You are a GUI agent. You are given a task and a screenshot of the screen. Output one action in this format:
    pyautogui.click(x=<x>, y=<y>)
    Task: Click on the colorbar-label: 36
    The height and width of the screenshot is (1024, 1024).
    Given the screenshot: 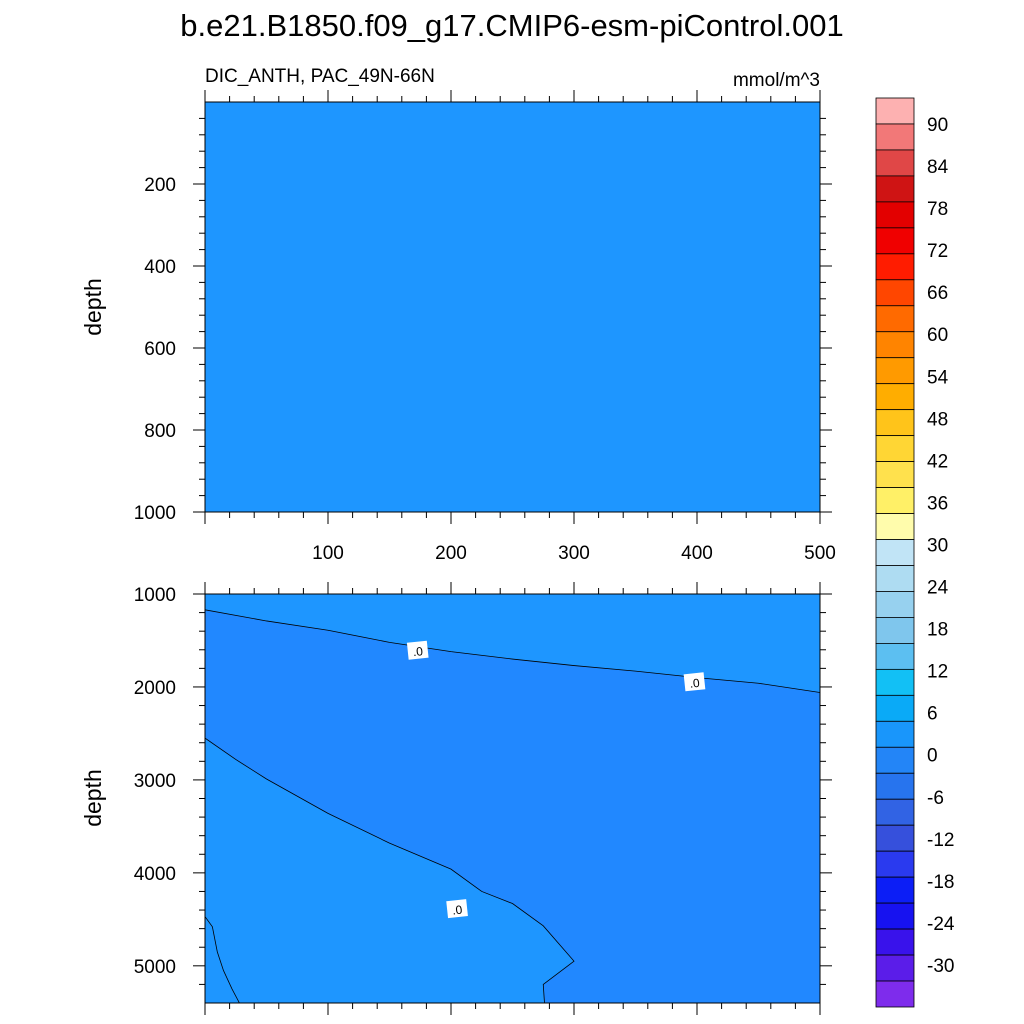 What is the action you would take?
    pyautogui.click(x=937, y=503)
    